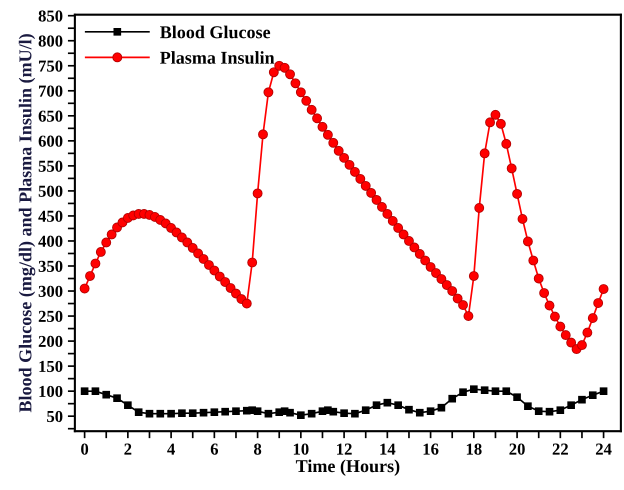  What do you see at coordinates (214, 449) in the screenshot?
I see `x-tick-label: 6` at bounding box center [214, 449].